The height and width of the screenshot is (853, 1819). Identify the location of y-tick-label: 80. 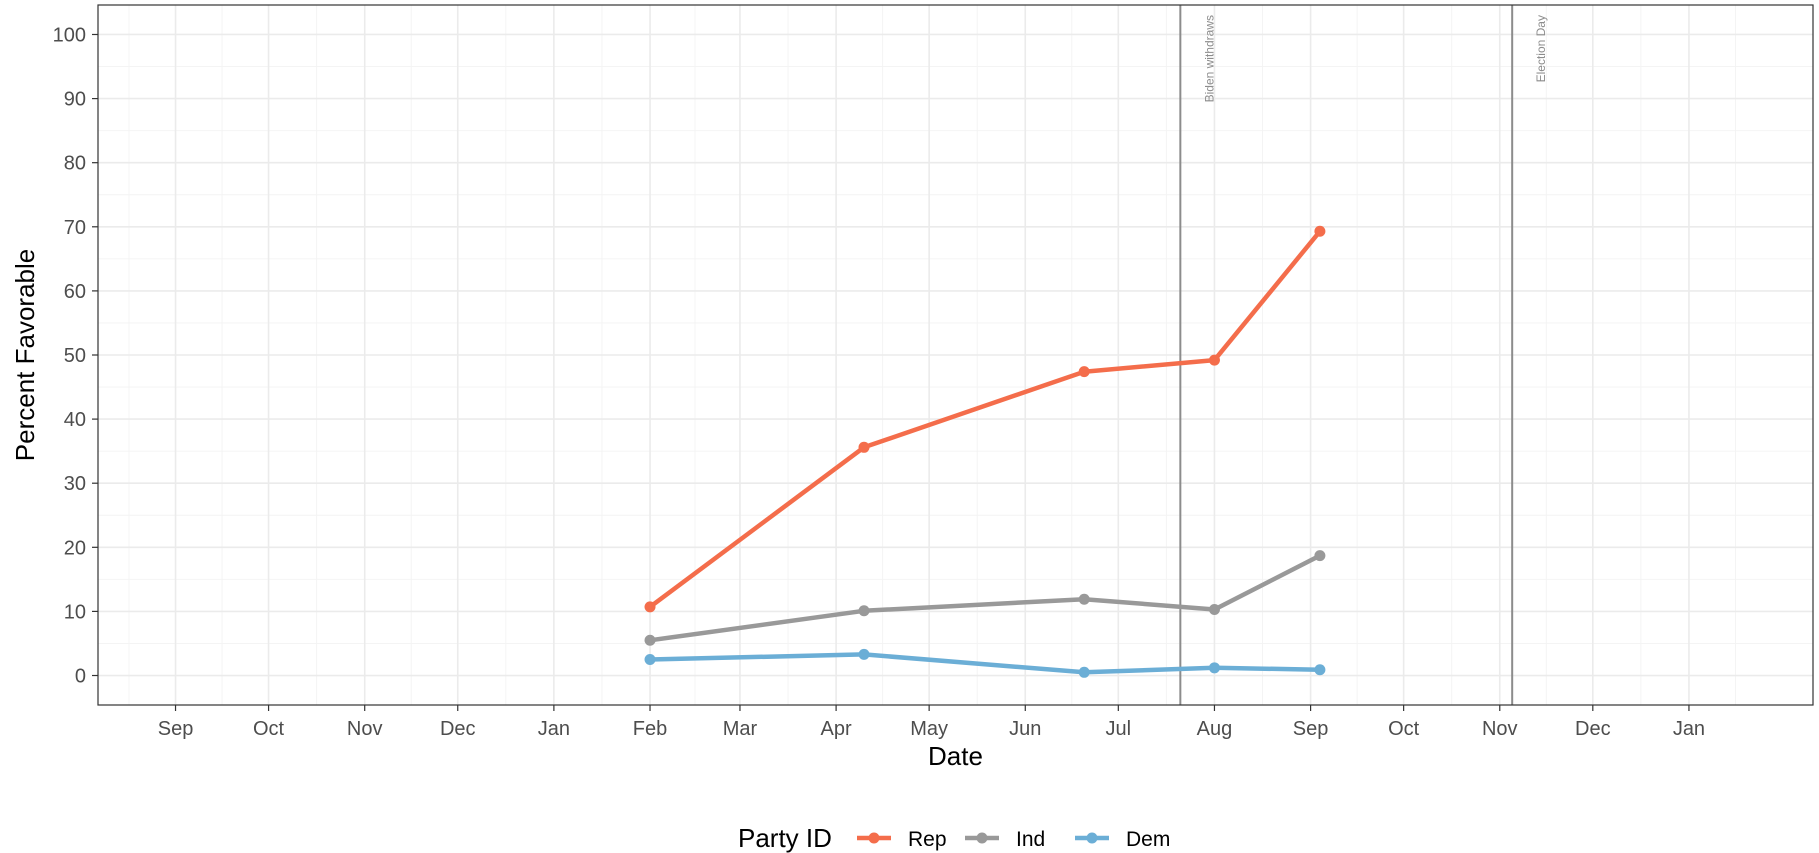
(75, 164).